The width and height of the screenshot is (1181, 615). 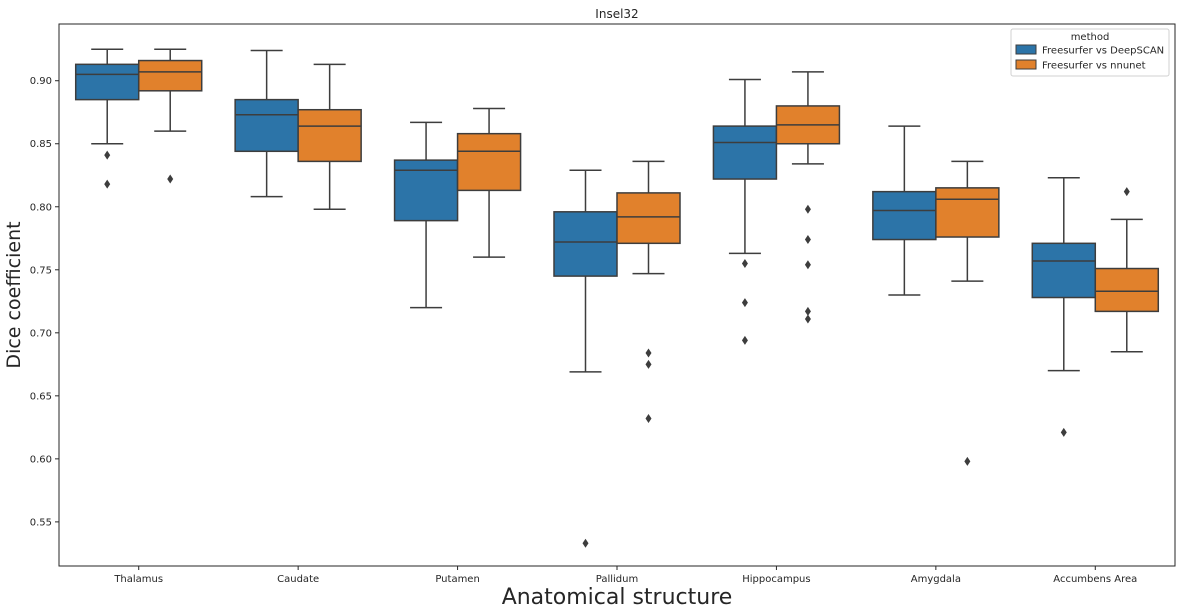 What do you see at coordinates (41, 270) in the screenshot?
I see `y-tick-label: 0.75` at bounding box center [41, 270].